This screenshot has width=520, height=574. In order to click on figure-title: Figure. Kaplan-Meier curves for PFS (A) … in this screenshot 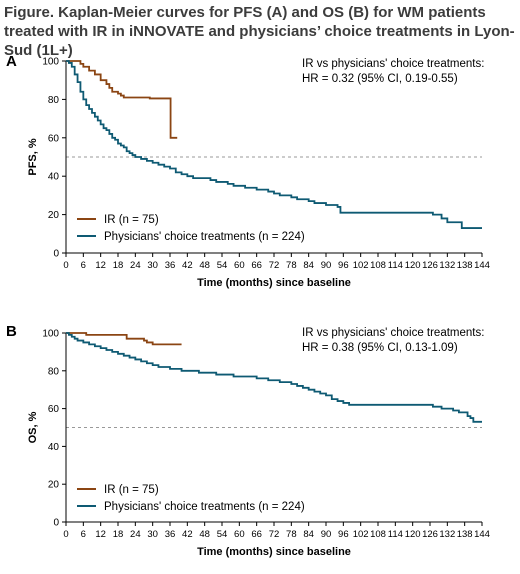, I will do `click(259, 31)`.